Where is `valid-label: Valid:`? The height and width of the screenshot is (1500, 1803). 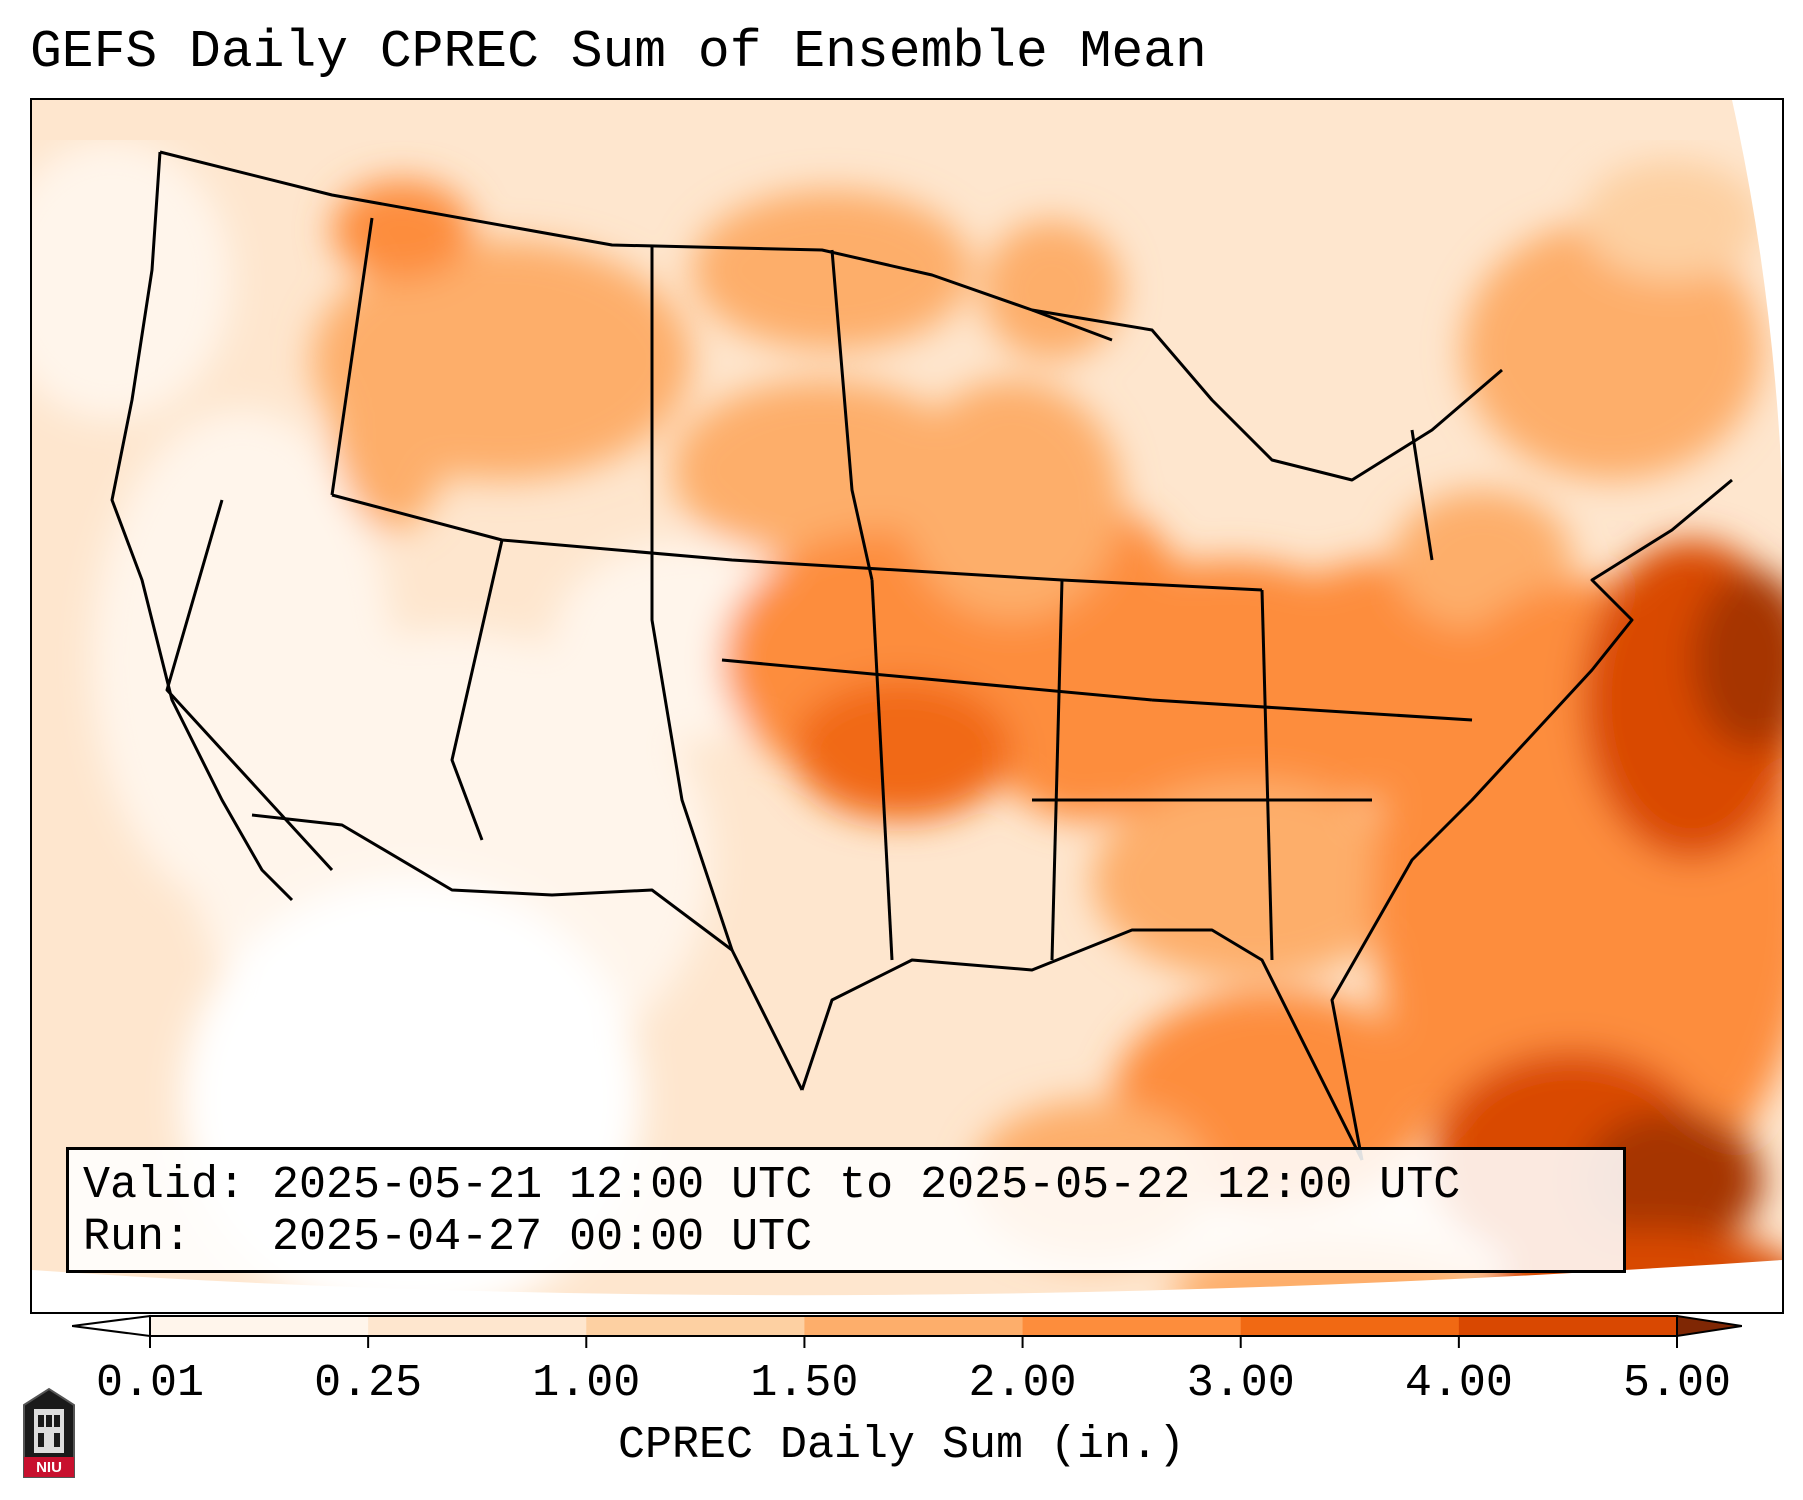
valid-label: Valid: is located at coordinates (164, 1185).